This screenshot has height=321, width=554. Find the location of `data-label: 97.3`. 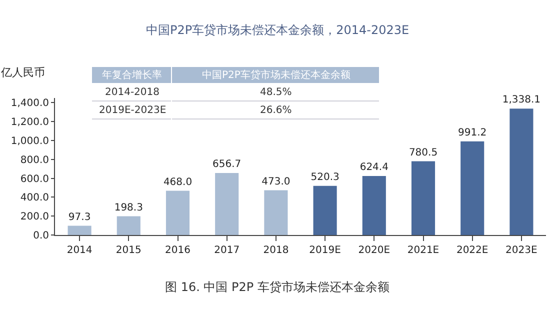

data-label: 97.3 is located at coordinates (79, 217).